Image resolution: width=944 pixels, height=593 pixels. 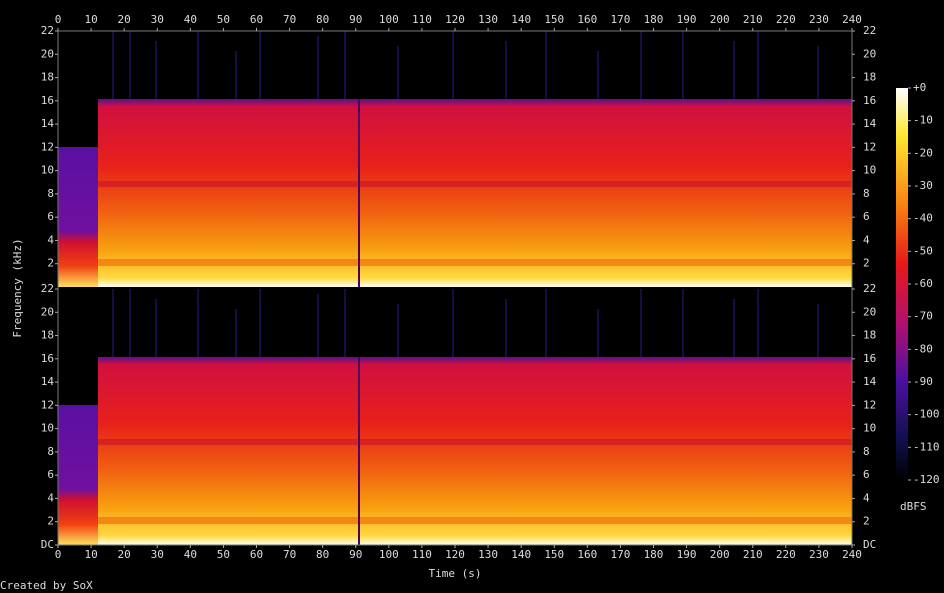 What do you see at coordinates (902, 284) in the screenshot?
I see `colorbar` at bounding box center [902, 284].